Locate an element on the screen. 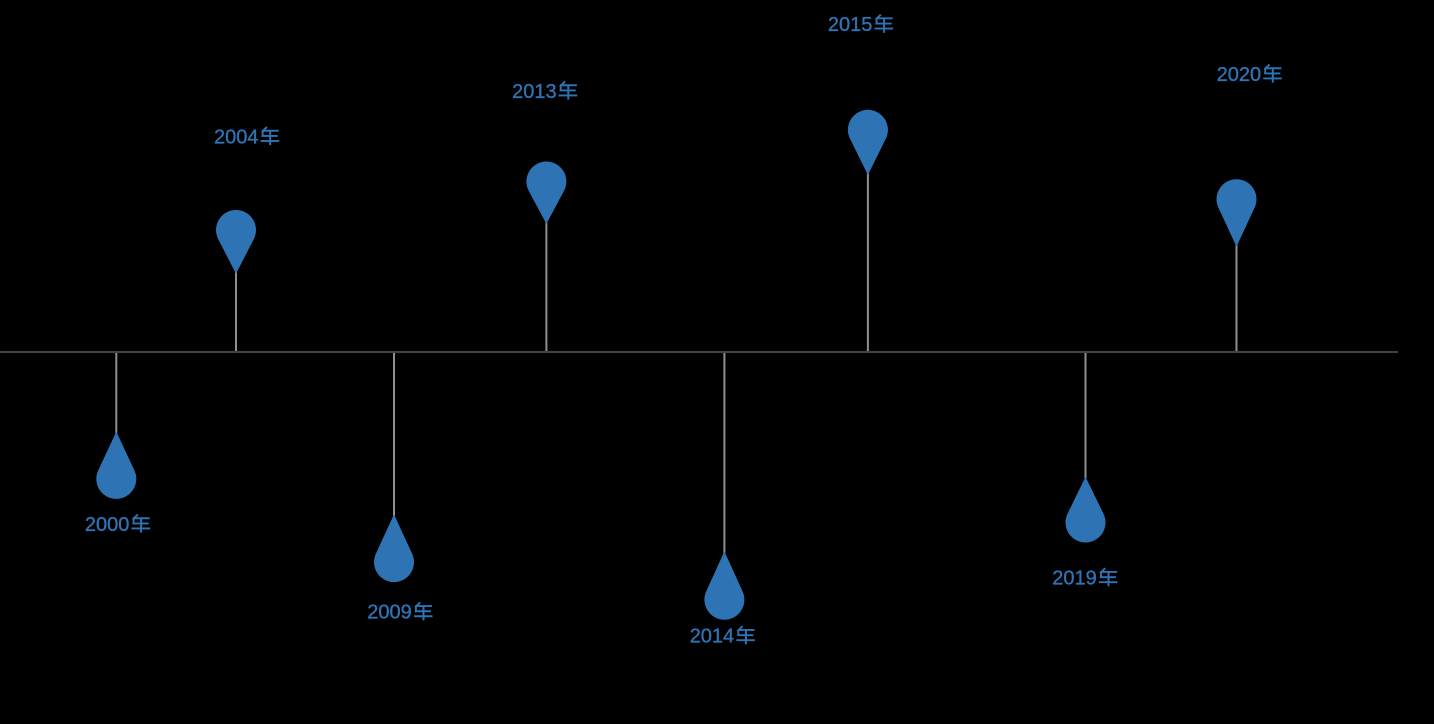  svg-text: 2014 is located at coordinates (712, 637).